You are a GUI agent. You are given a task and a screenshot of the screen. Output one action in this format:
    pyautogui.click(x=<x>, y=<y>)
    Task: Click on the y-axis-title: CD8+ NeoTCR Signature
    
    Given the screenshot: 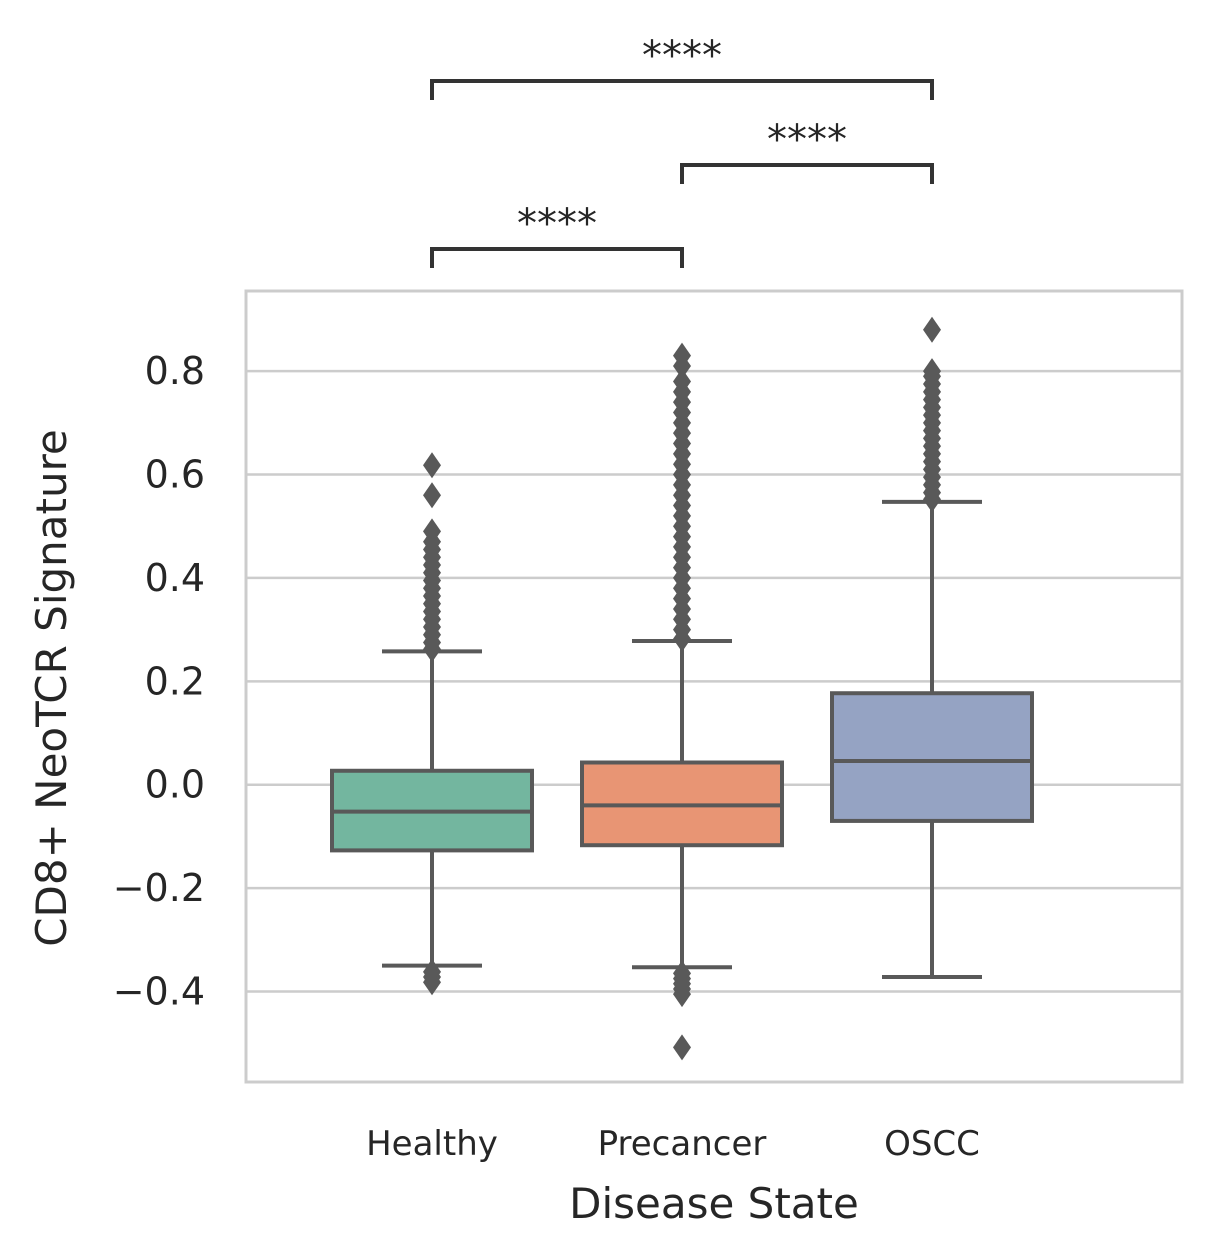 What is the action you would take?
    pyautogui.click(x=51, y=688)
    